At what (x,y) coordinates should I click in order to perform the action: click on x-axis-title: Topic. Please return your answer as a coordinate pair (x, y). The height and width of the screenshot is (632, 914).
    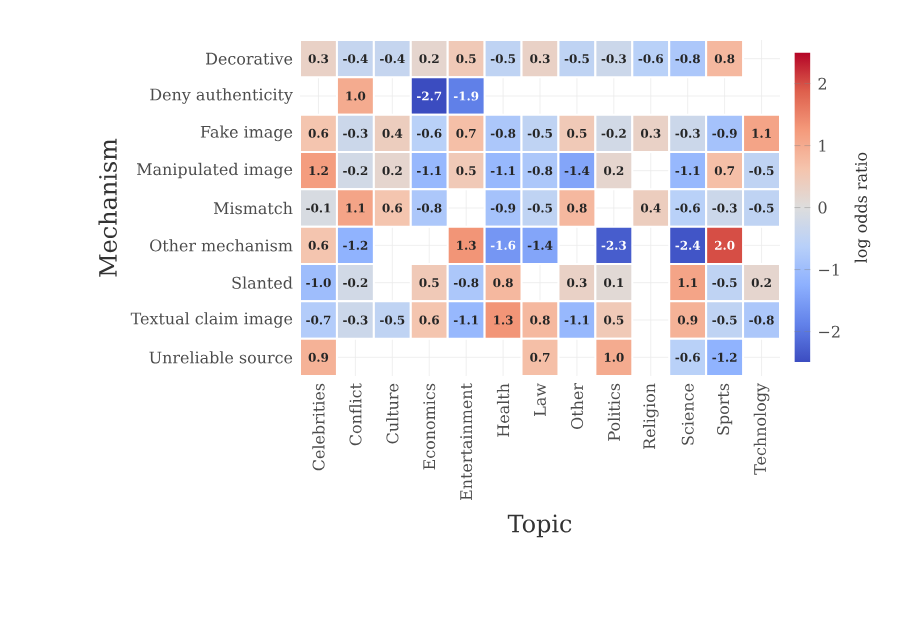
    Looking at the image, I should click on (539, 526).